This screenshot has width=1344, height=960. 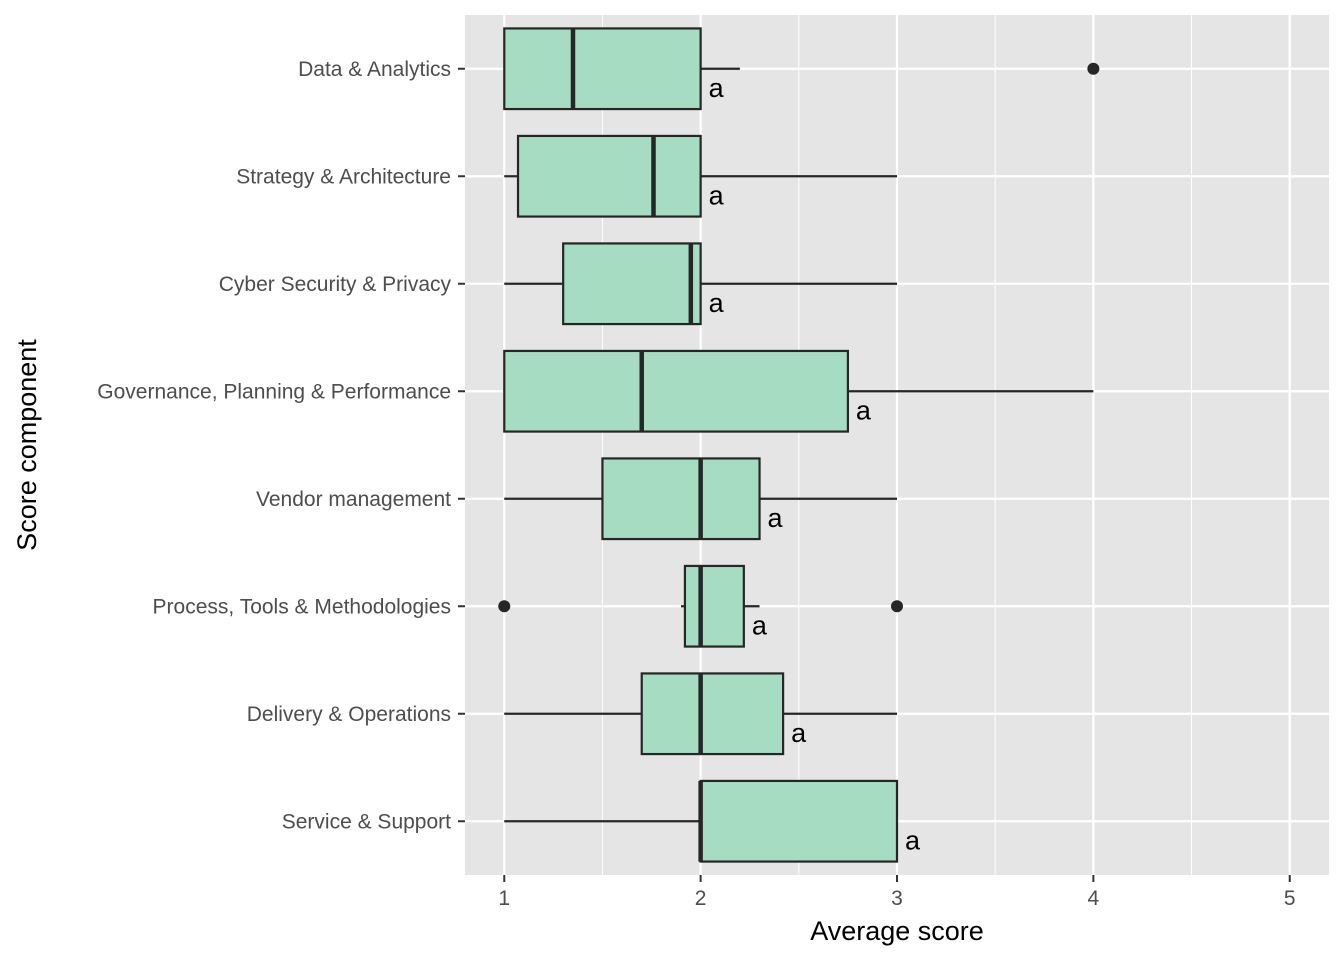 What do you see at coordinates (897, 898) in the screenshot?
I see `x-tick-label: 3` at bounding box center [897, 898].